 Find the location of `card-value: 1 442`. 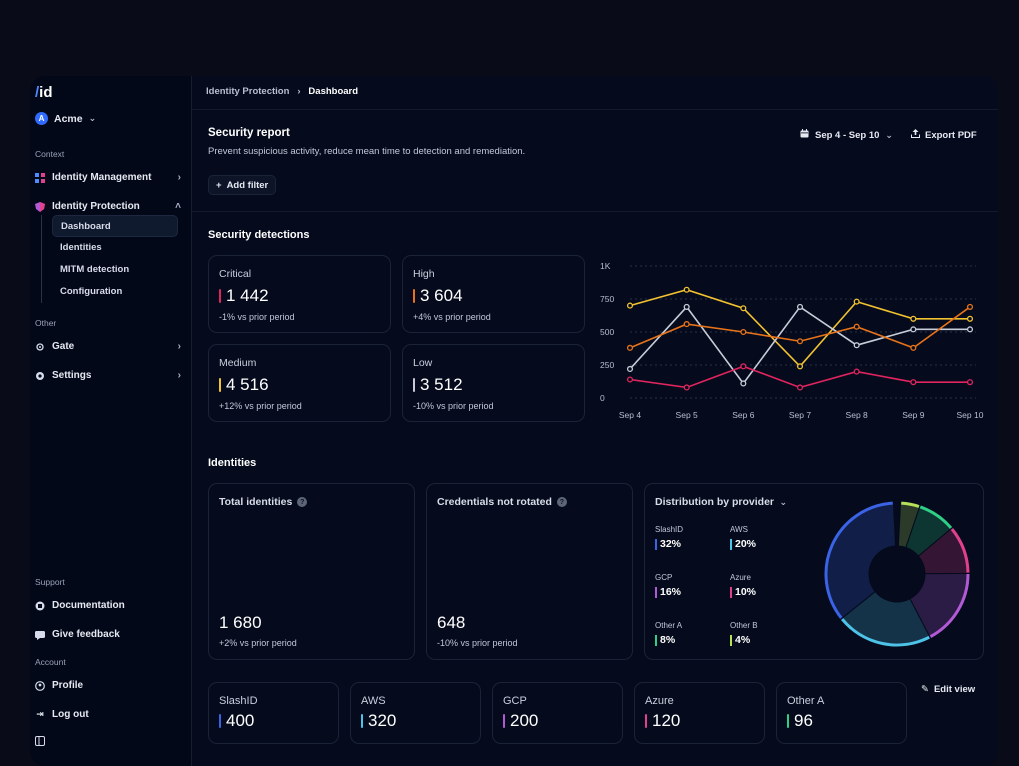

card-value: 1 442 is located at coordinates (244, 296).